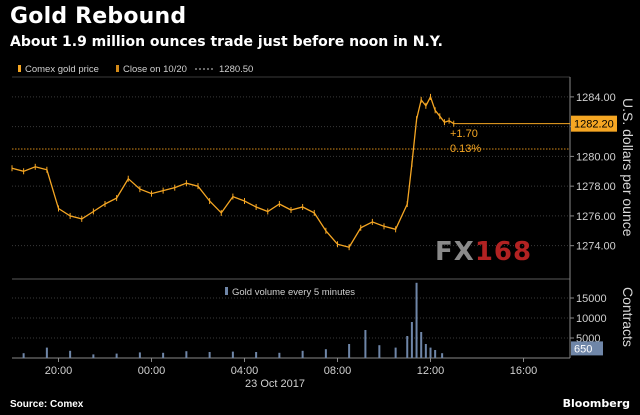 The image size is (640, 415). What do you see at coordinates (431, 371) in the screenshot?
I see `x-tick-label: 12:00` at bounding box center [431, 371].